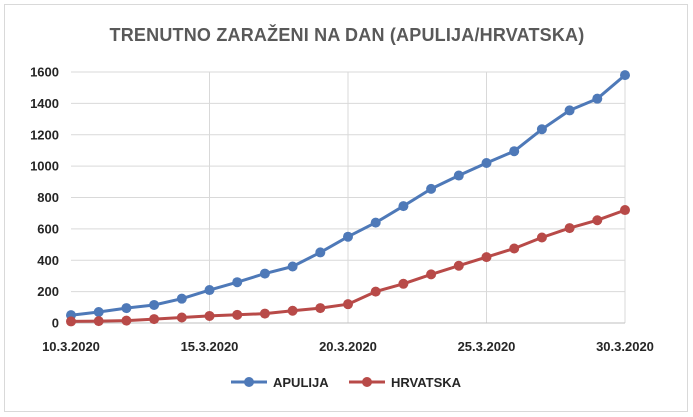 The height and width of the screenshot is (417, 693). Describe the element at coordinates (346, 382) in the screenshot. I see `legend: APULIJA HRVATSKA` at that location.